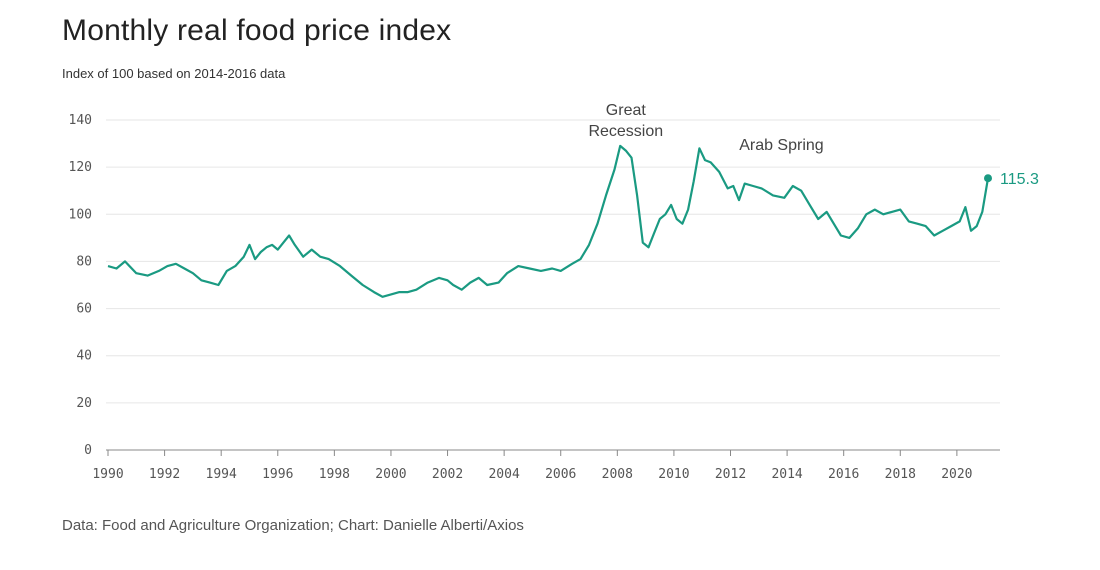  What do you see at coordinates (80, 120) in the screenshot?
I see `y-tick-label: 140` at bounding box center [80, 120].